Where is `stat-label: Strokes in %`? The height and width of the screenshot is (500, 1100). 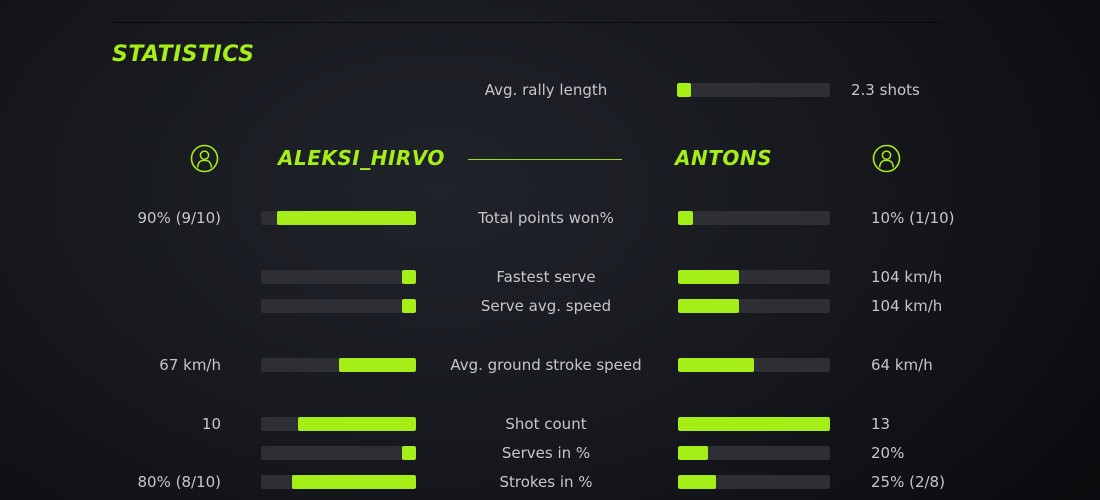 stat-label: Strokes in % is located at coordinates (546, 482).